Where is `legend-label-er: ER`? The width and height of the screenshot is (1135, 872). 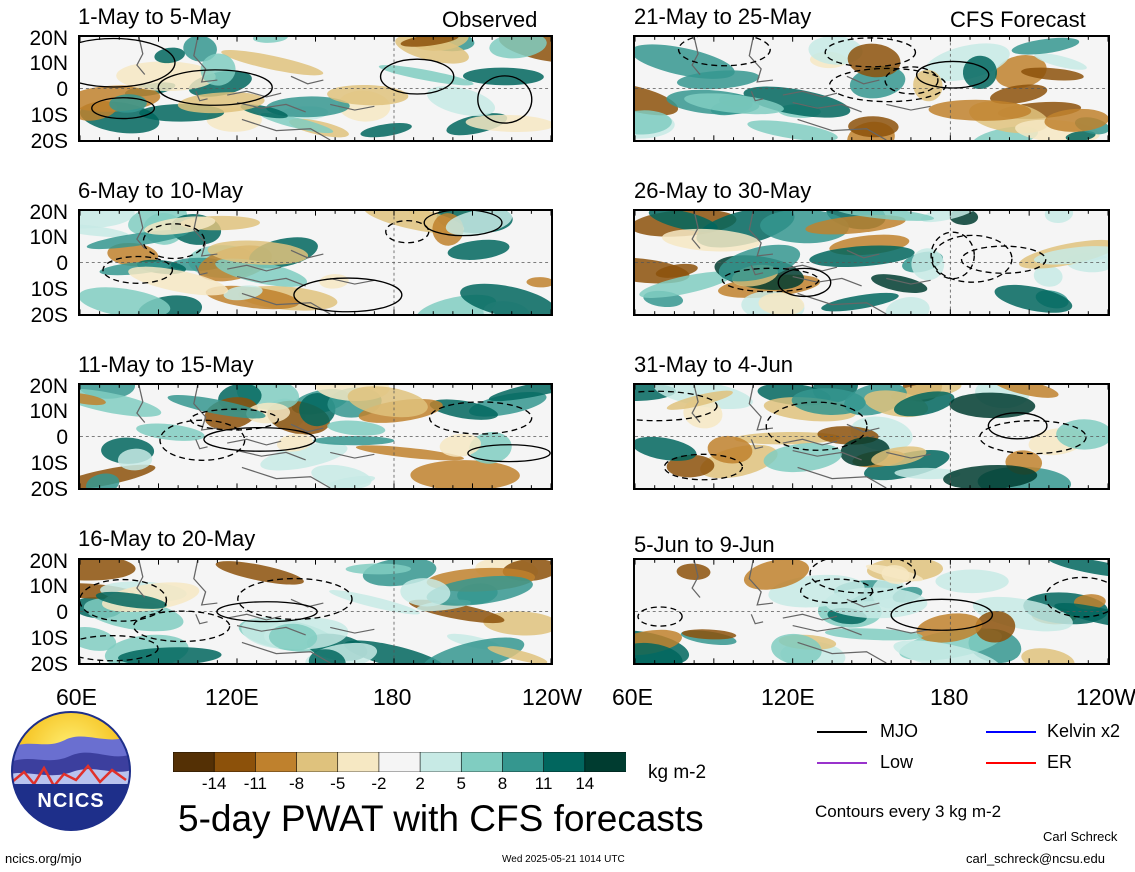
legend-label-er: ER is located at coordinates (1060, 762).